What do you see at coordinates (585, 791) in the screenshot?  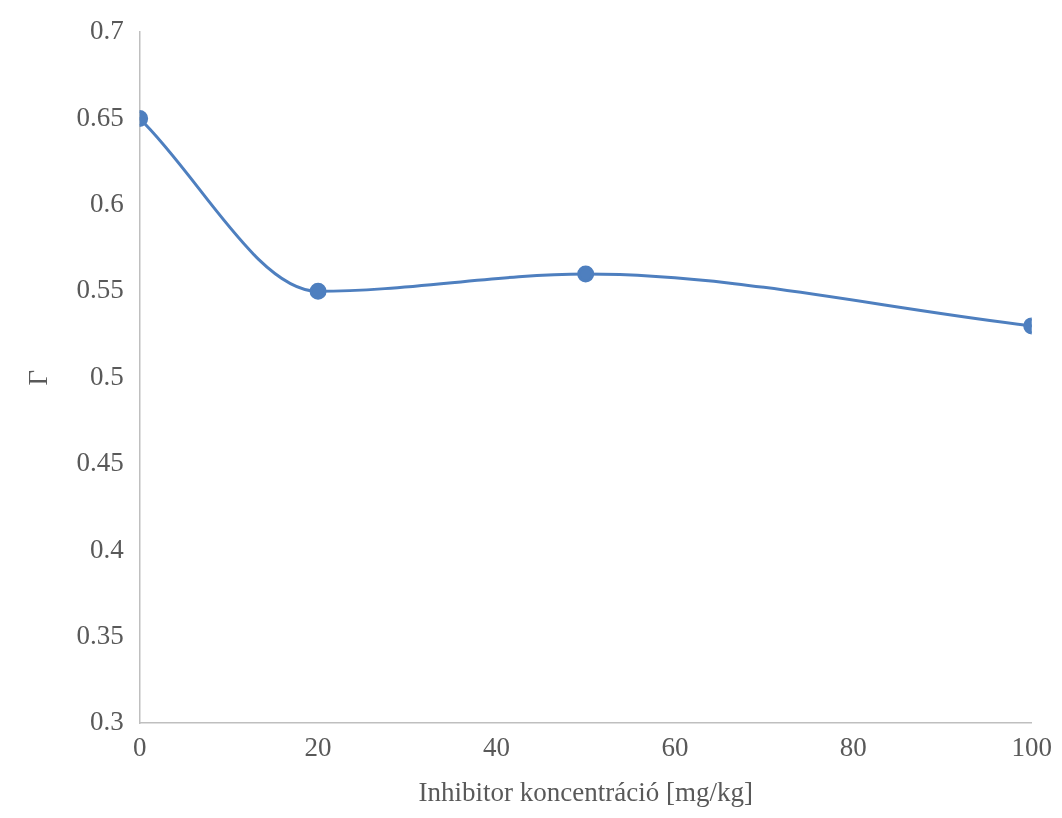 I see `x-axis-title: Inhibitor koncentráció [mg/kg]` at bounding box center [585, 791].